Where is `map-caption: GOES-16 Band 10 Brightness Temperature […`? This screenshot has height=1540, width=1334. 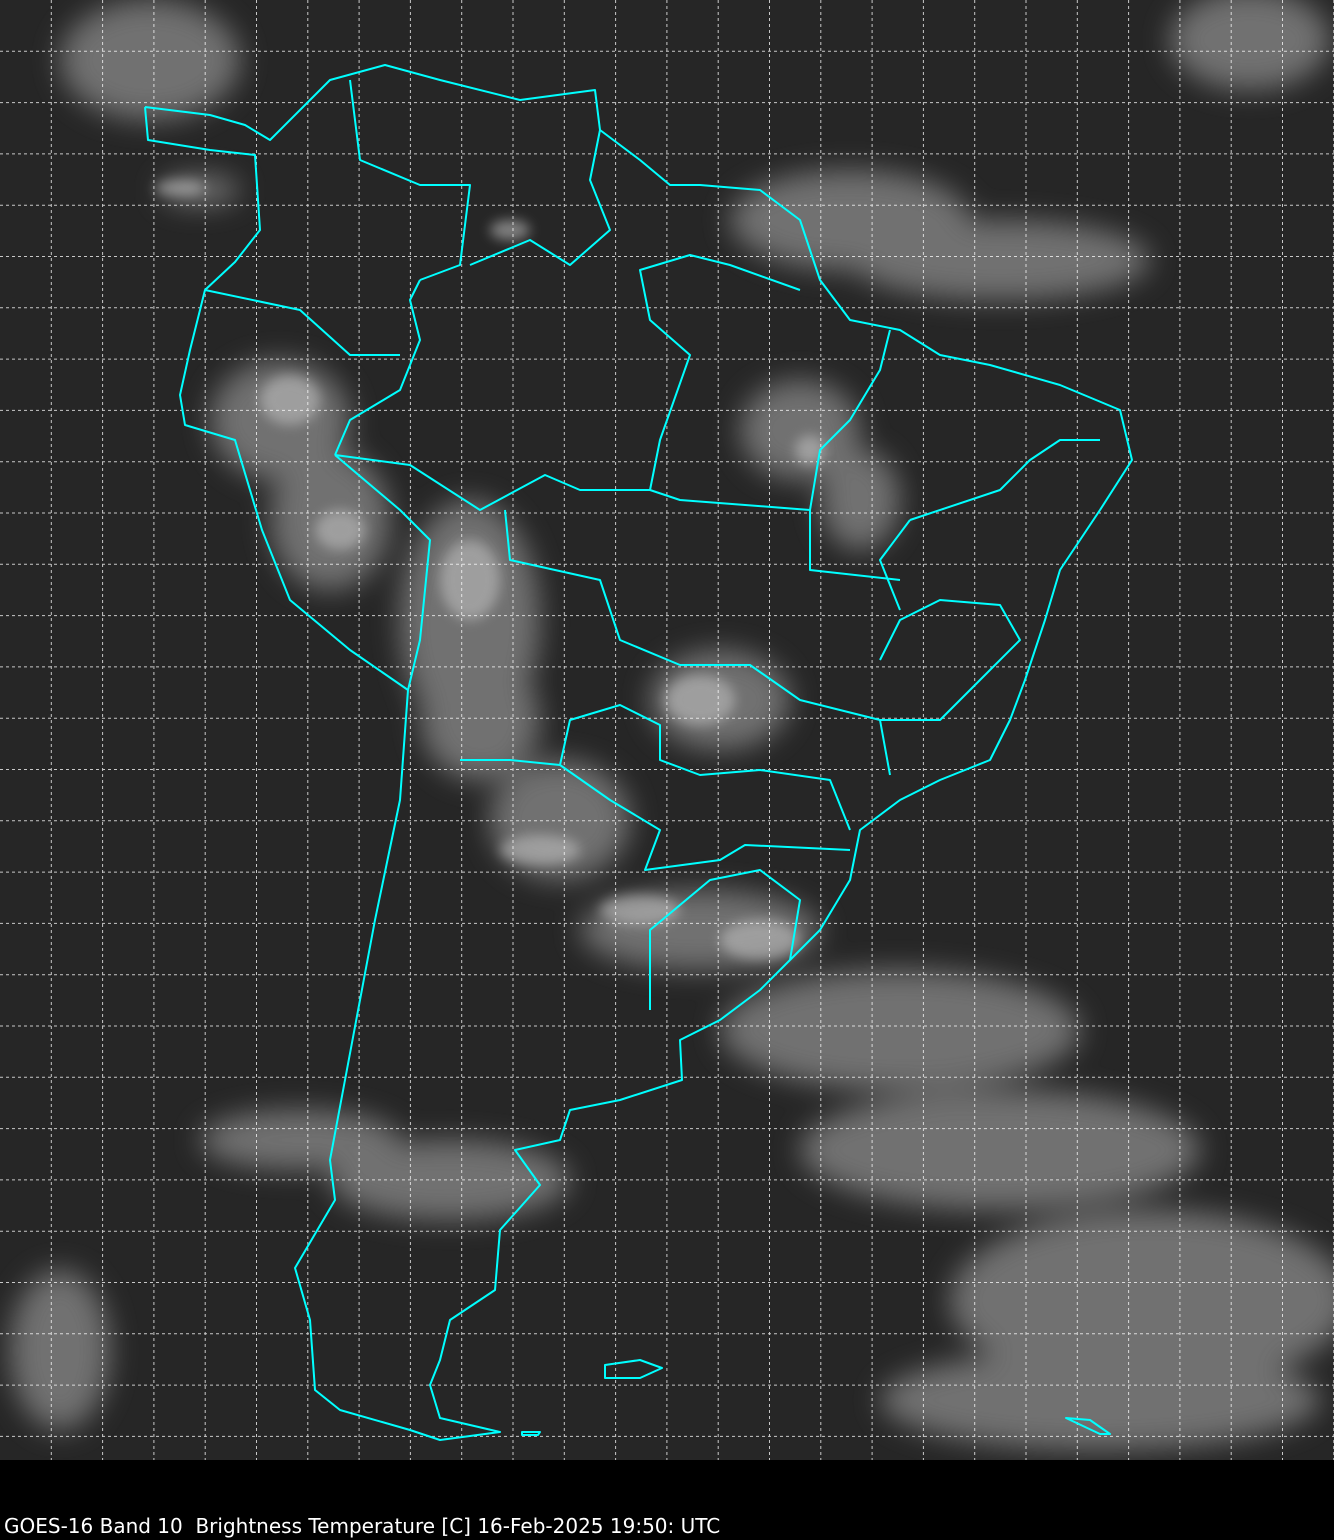 map-caption: GOES-16 Band 10 Brightness Temperature [… is located at coordinates (362, 1526).